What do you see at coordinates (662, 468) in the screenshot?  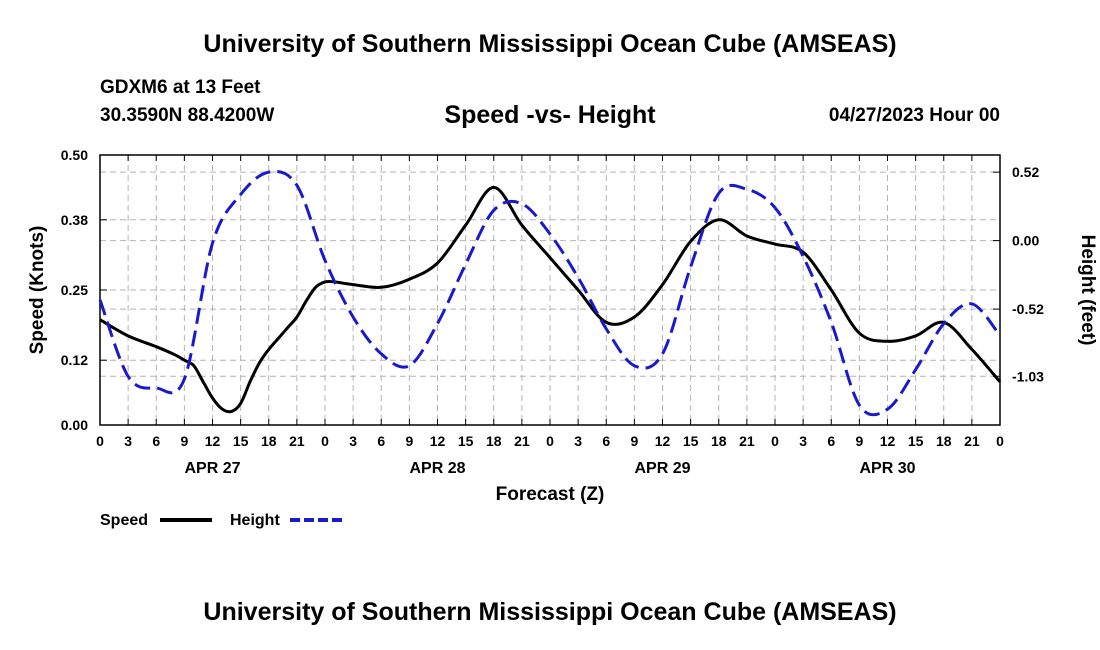 I see `date-label: APR 29` at bounding box center [662, 468].